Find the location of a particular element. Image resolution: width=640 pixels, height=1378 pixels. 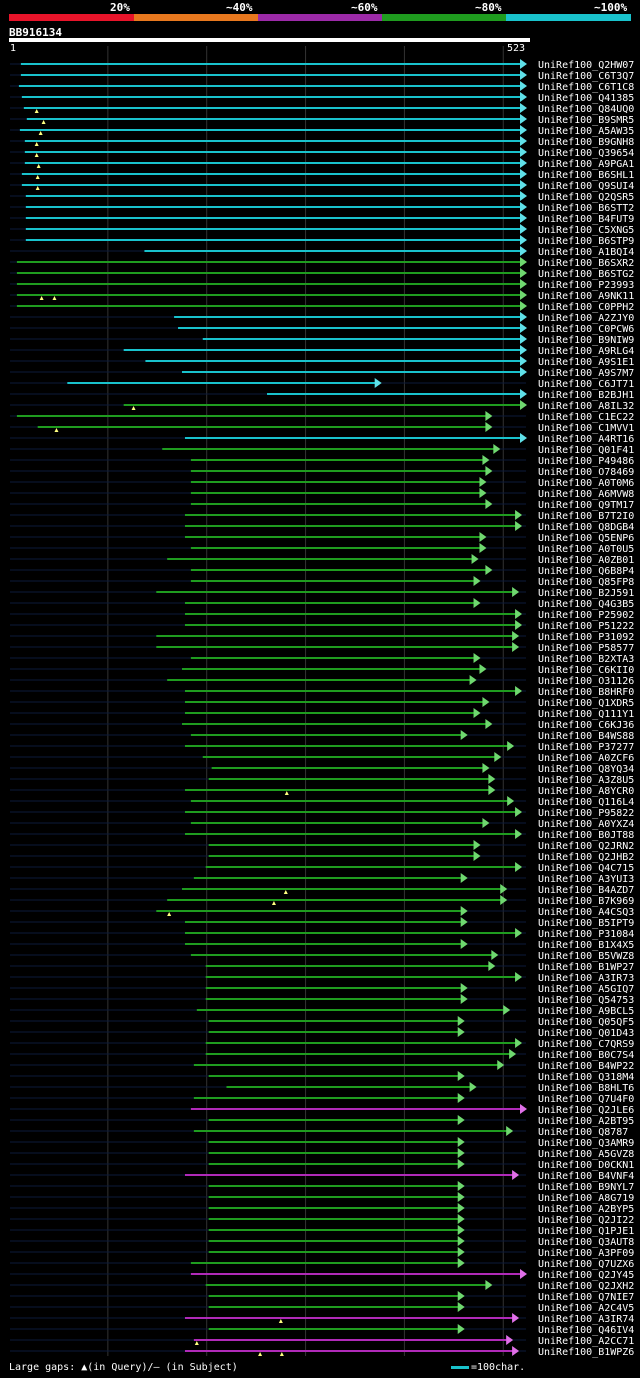

hit-row: UniRef100_A2CC71 is located at coordinates (322, 1341).